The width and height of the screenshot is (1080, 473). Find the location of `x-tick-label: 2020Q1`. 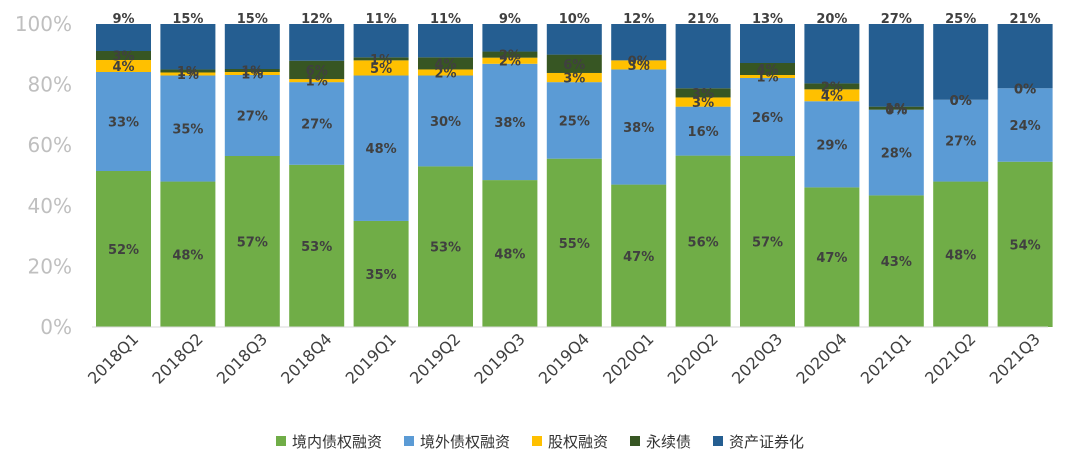

x-tick-label: 2020Q1 is located at coordinates (628, 358).